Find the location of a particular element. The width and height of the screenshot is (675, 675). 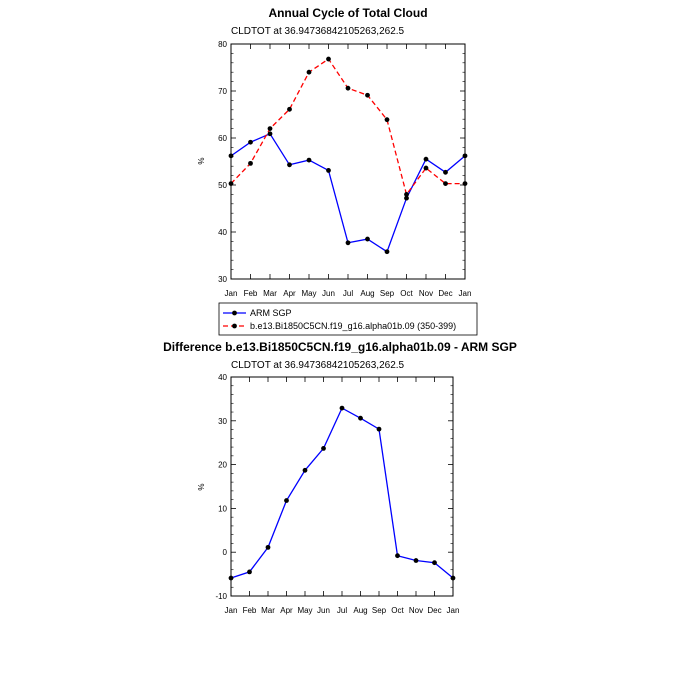

y-tick-label: 80 is located at coordinates (222, 44).